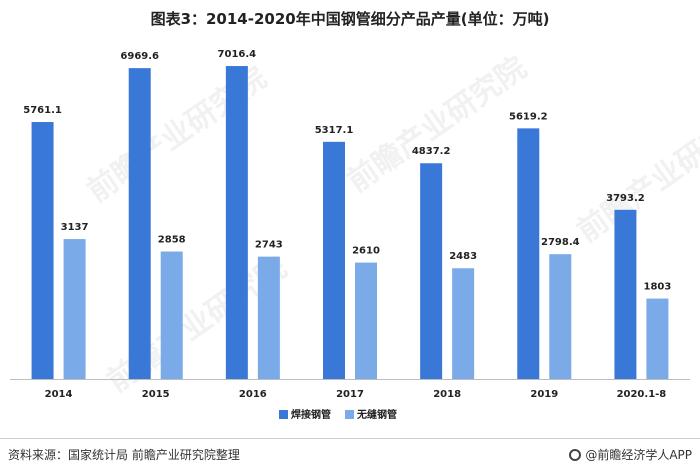 Image resolution: width=700 pixels, height=475 pixels. I want to click on brand-text: @前瞻经济学人APP, so click(638, 455).